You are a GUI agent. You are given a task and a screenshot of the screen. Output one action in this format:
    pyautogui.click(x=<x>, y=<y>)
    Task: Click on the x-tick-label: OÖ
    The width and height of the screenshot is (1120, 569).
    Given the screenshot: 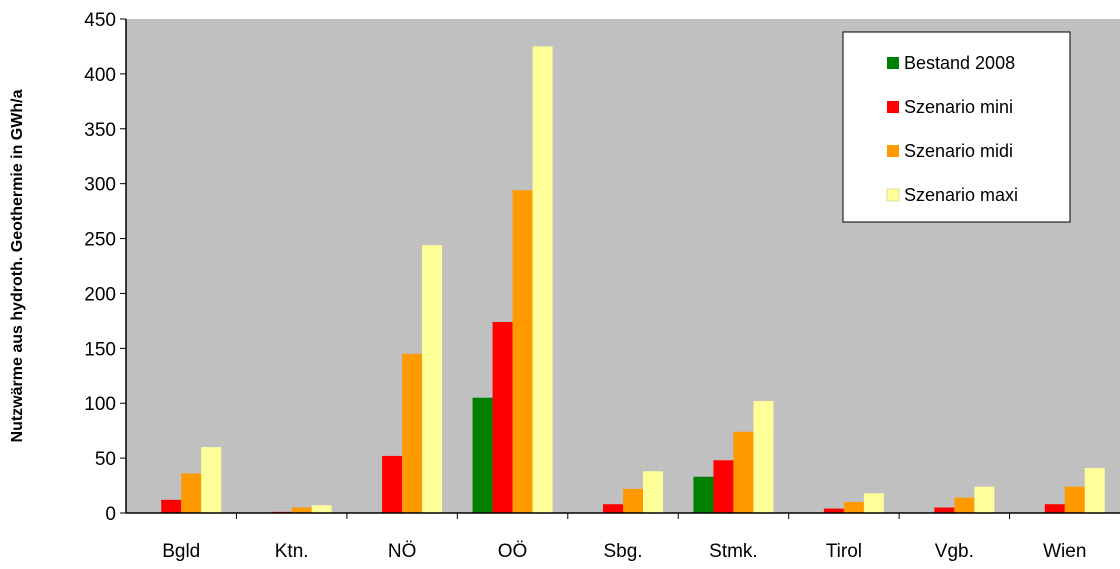 What is the action you would take?
    pyautogui.click(x=513, y=551)
    